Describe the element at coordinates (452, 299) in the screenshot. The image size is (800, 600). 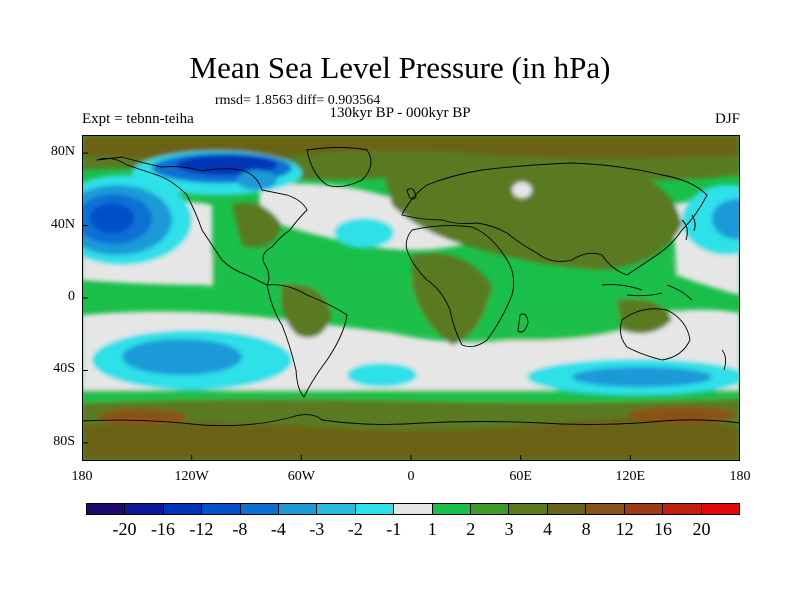
I see `africa-olive` at that location.